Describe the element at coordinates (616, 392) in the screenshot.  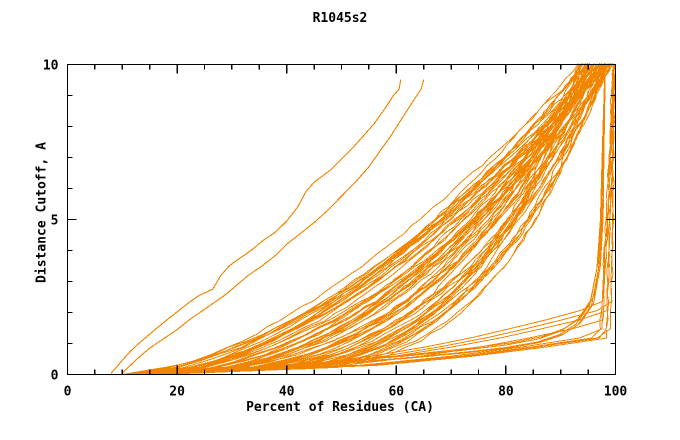
I see `x-tick-label: 100` at that location.